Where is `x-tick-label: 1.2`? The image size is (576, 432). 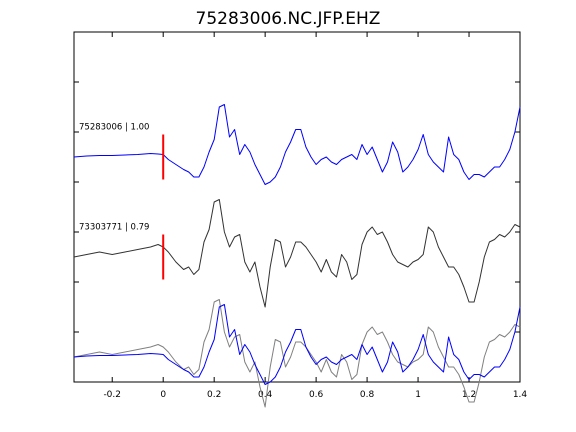
x-tick-label: 1.2 is located at coordinates (469, 395).